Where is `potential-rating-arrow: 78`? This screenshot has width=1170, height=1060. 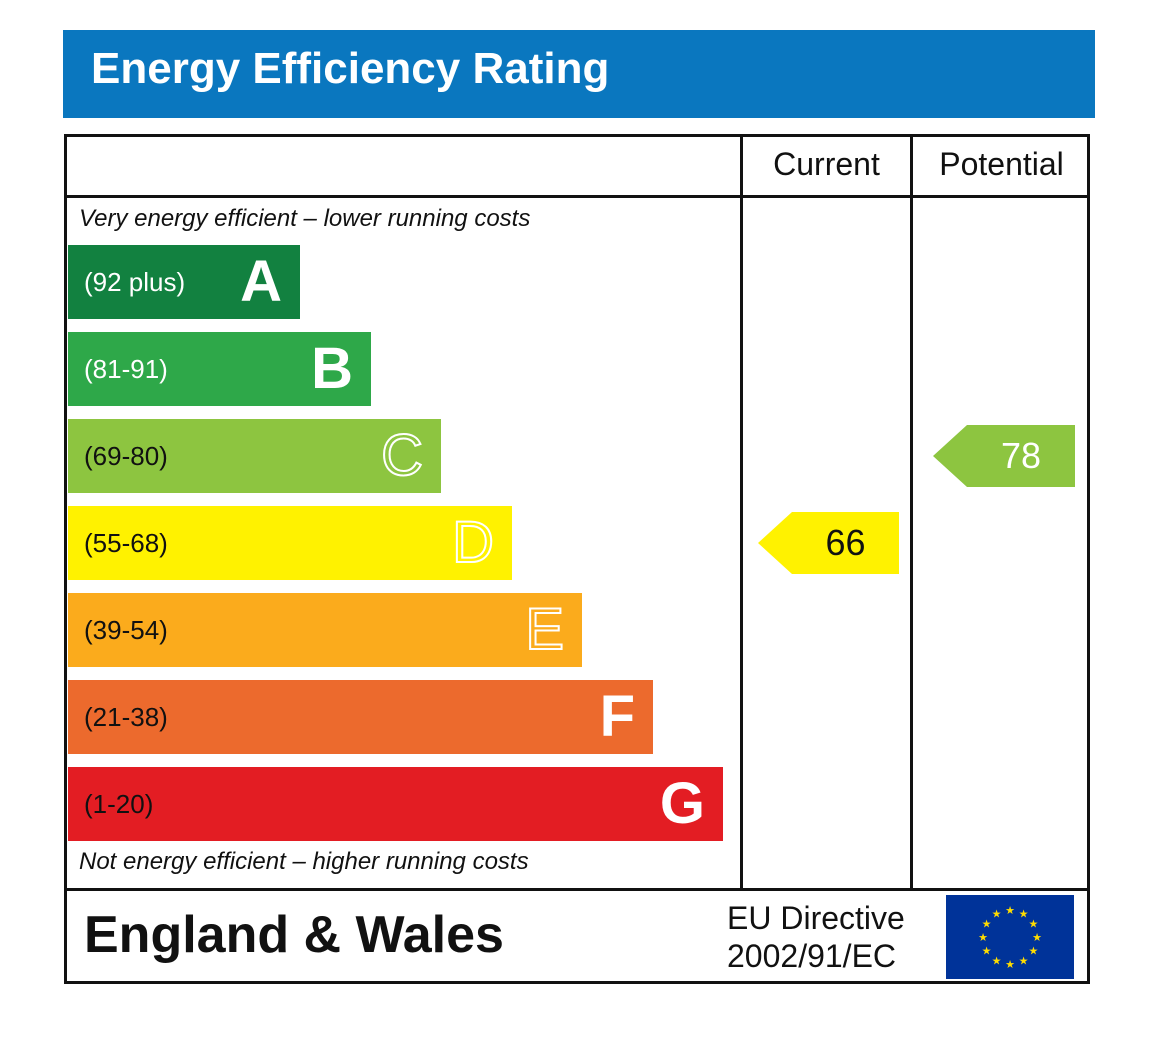 potential-rating-arrow: 78 is located at coordinates (1004, 456).